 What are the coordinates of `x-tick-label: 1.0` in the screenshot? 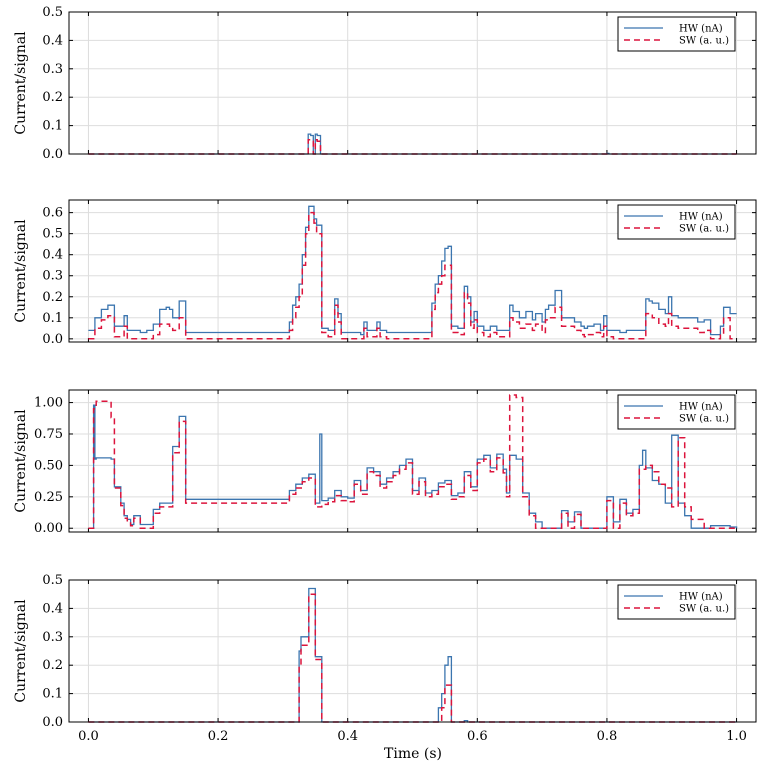 It's located at (736, 736).